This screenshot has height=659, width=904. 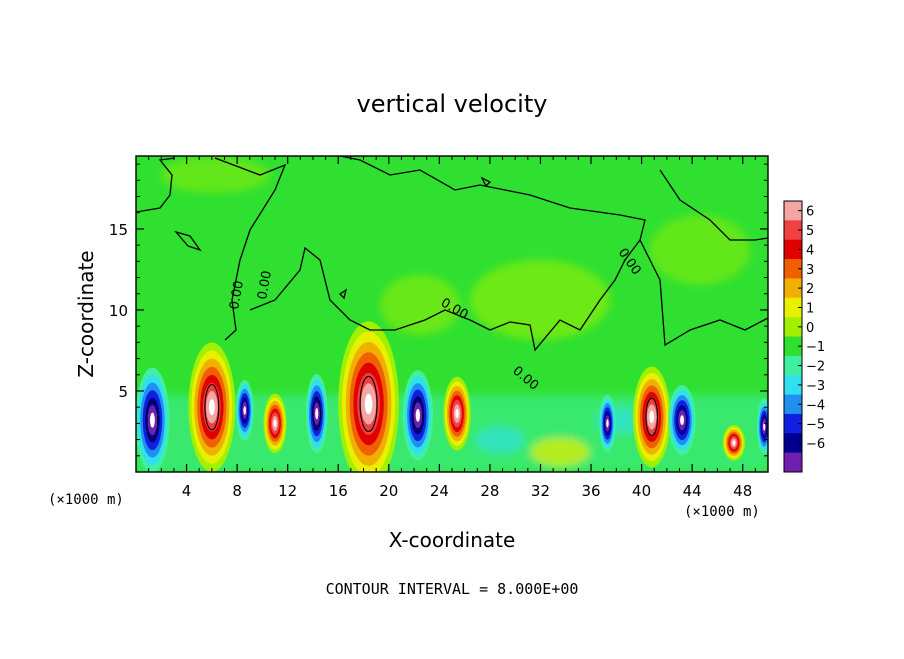 I want to click on colorbar-tick-label: 4, so click(x=810, y=250).